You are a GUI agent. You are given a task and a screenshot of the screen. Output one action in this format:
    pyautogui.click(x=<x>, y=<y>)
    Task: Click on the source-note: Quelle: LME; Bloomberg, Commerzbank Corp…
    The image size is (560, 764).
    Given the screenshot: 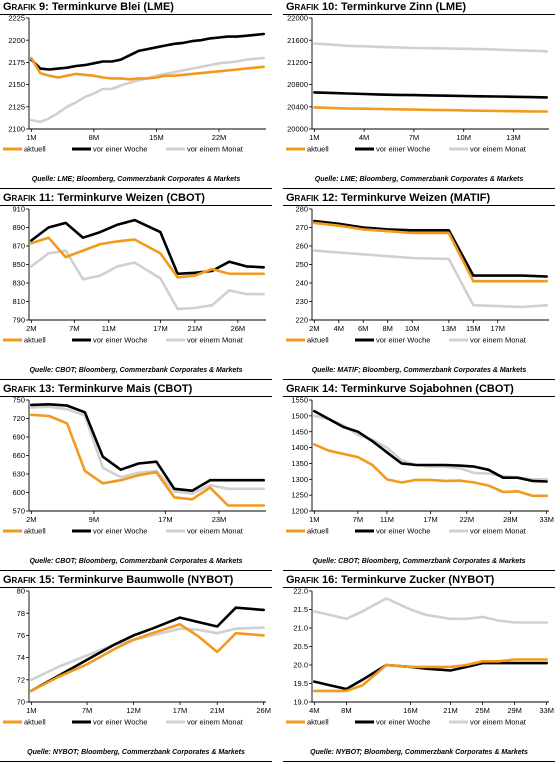 What is the action you would take?
    pyautogui.click(x=419, y=179)
    